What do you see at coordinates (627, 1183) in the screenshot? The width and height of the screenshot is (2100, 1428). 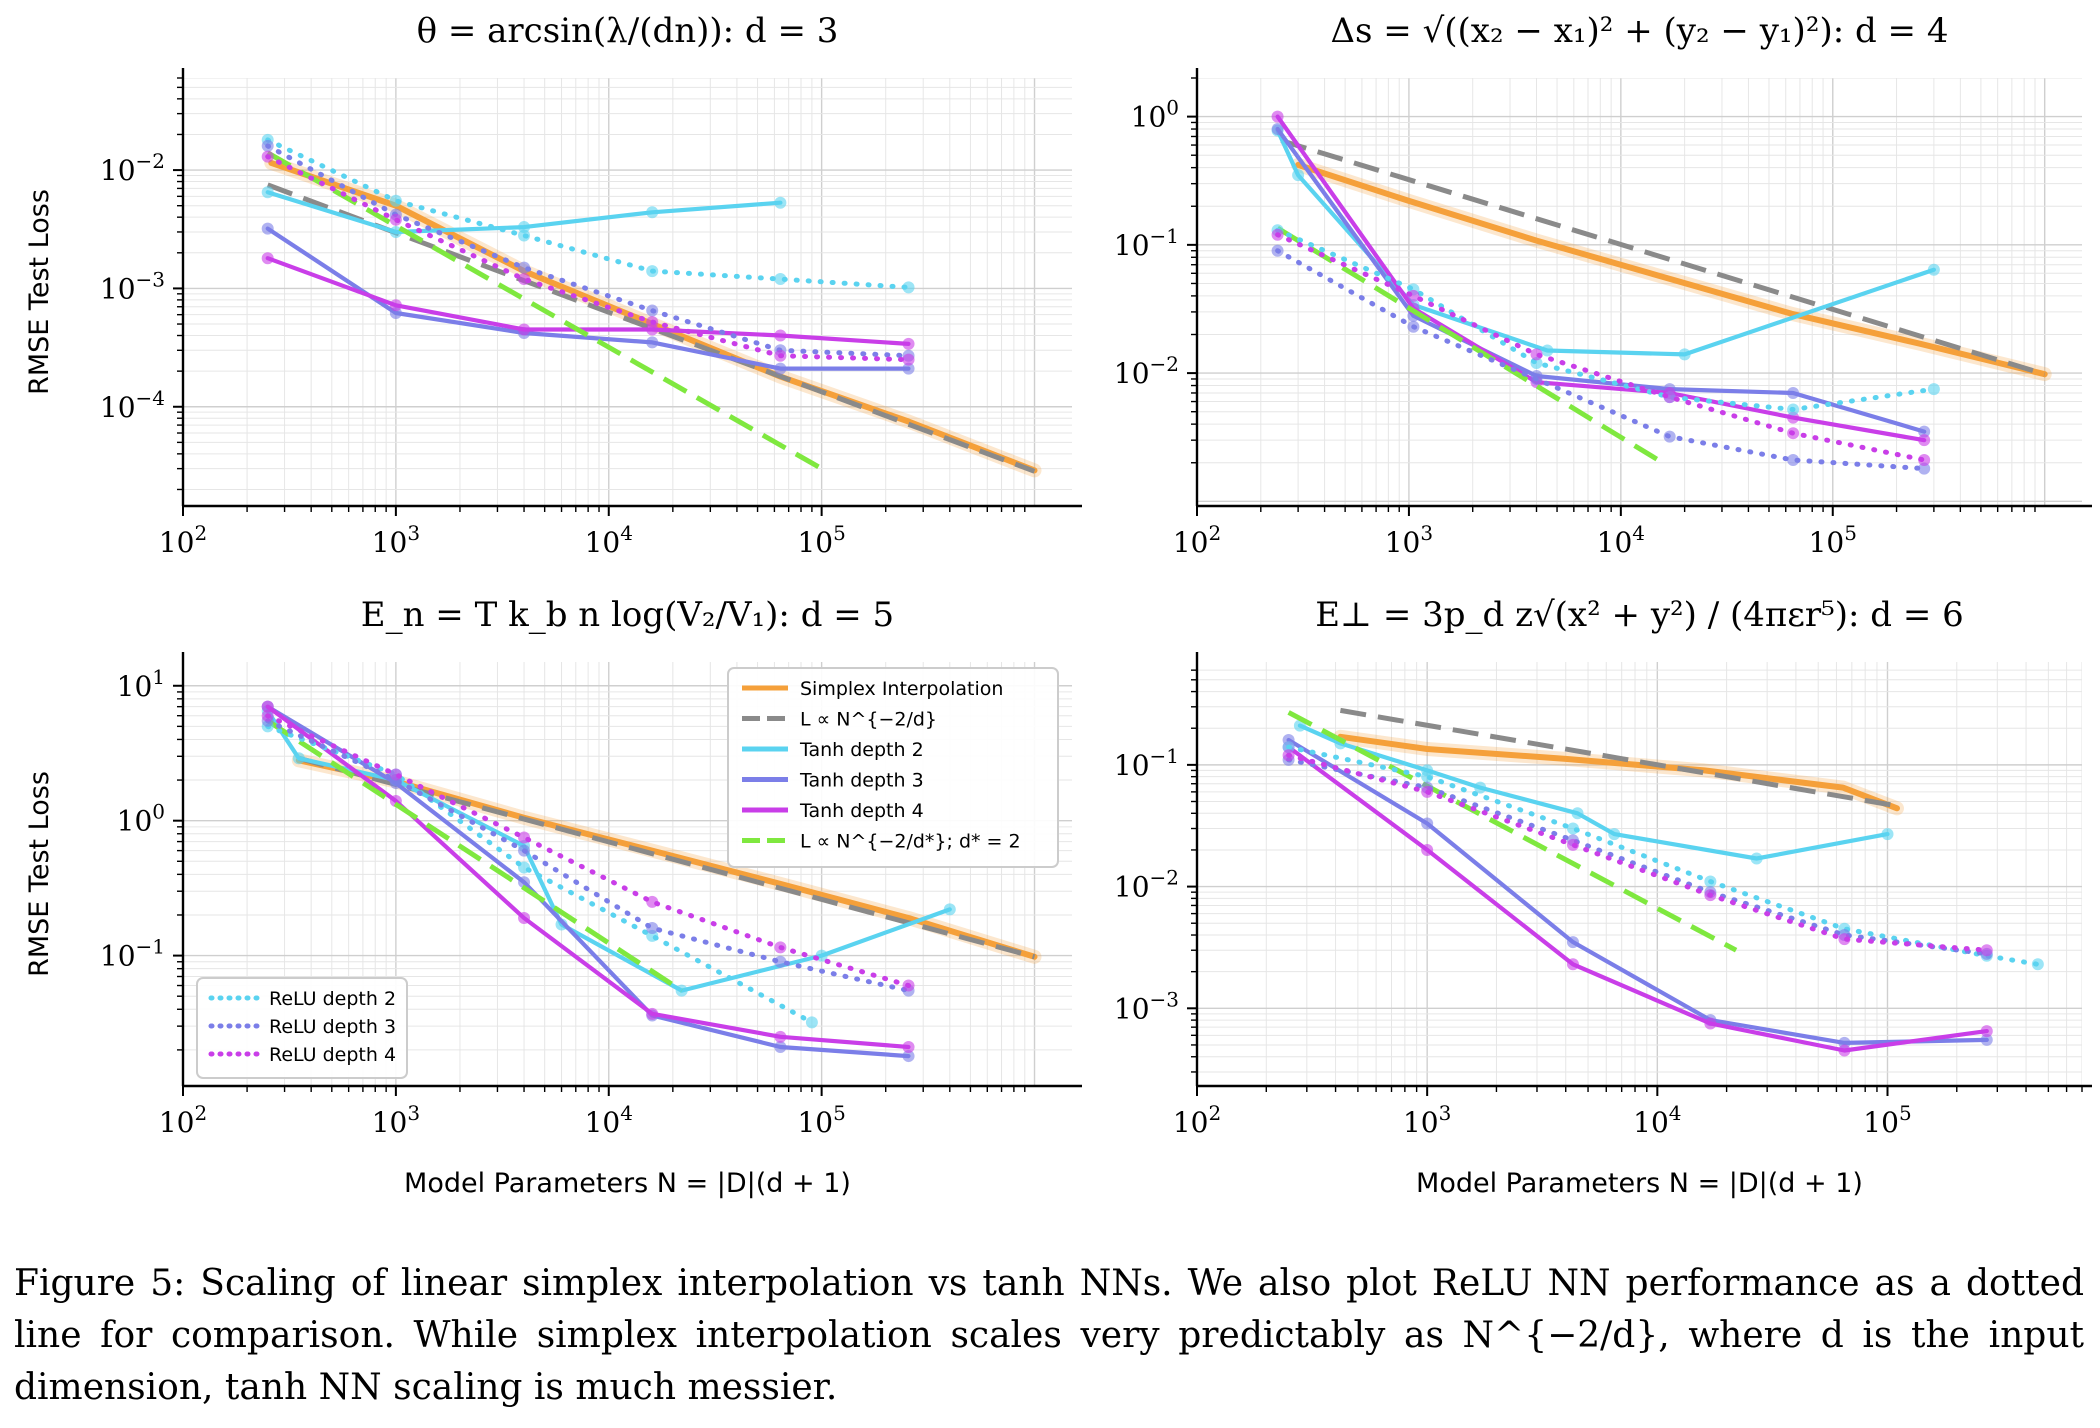 I see `x-axis-label: Model Parameters N = |D|(d + 1)` at bounding box center [627, 1183].